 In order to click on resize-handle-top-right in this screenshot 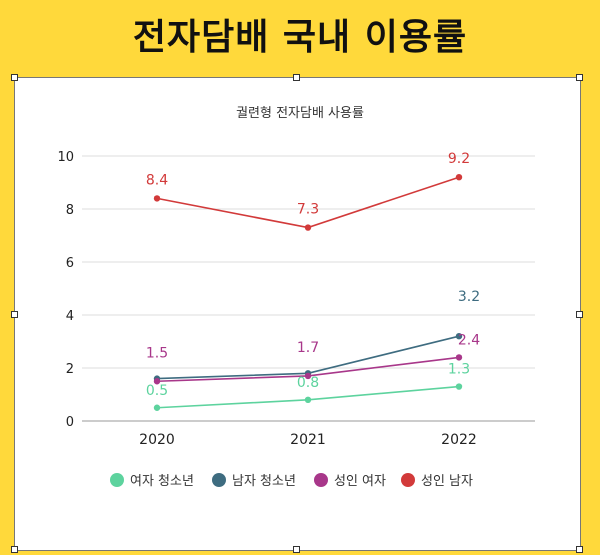, I will do `click(579, 77)`.